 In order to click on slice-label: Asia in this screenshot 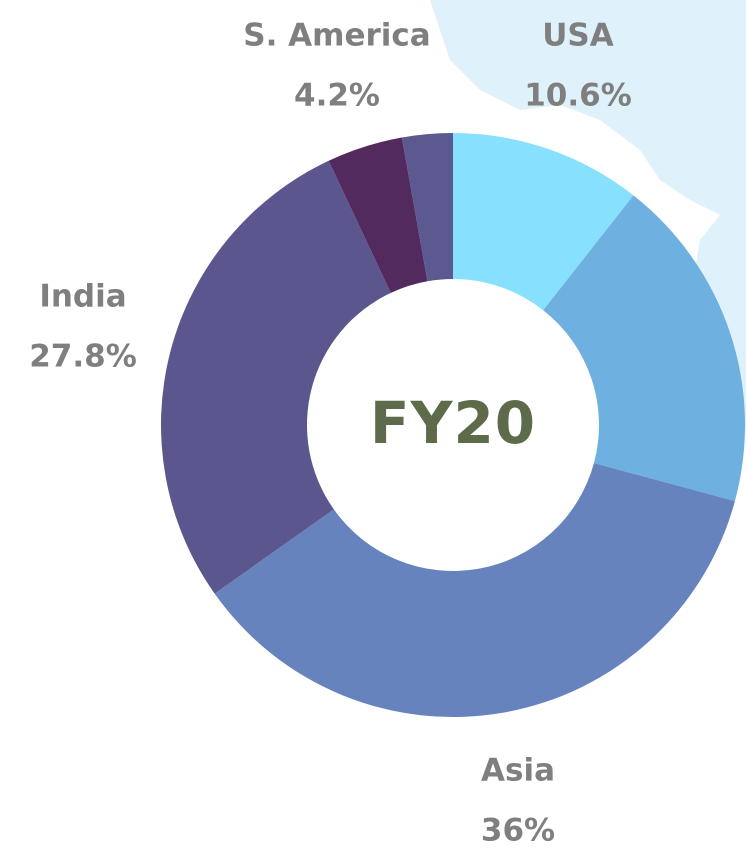, I will do `click(518, 771)`.